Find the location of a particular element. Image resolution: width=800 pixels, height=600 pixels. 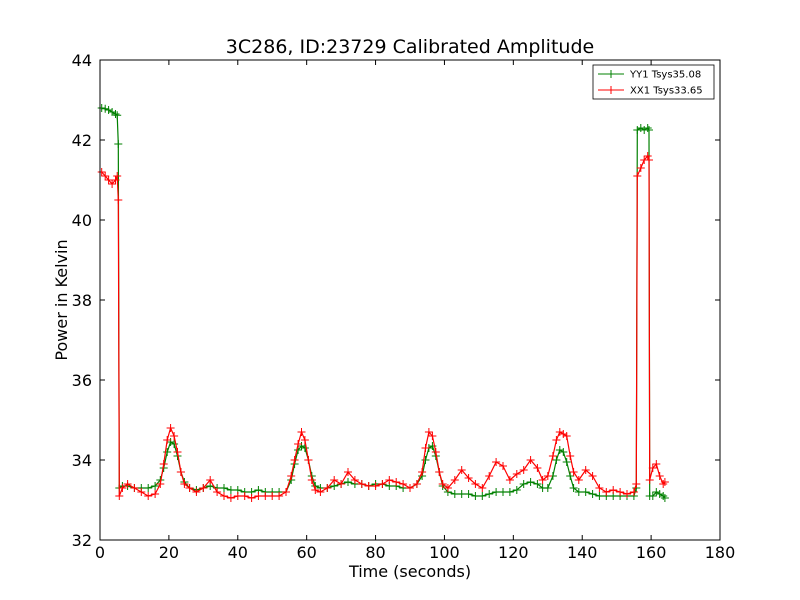

x-tick-label-7: 140 is located at coordinates (582, 552).